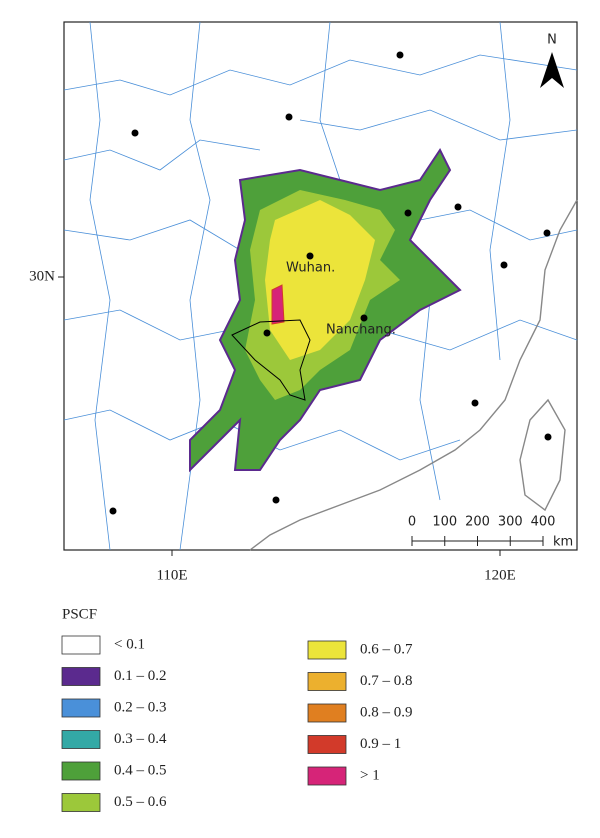 Image resolution: width=600 pixels, height=838 pixels. I want to click on scale-label: 300, so click(510, 522).